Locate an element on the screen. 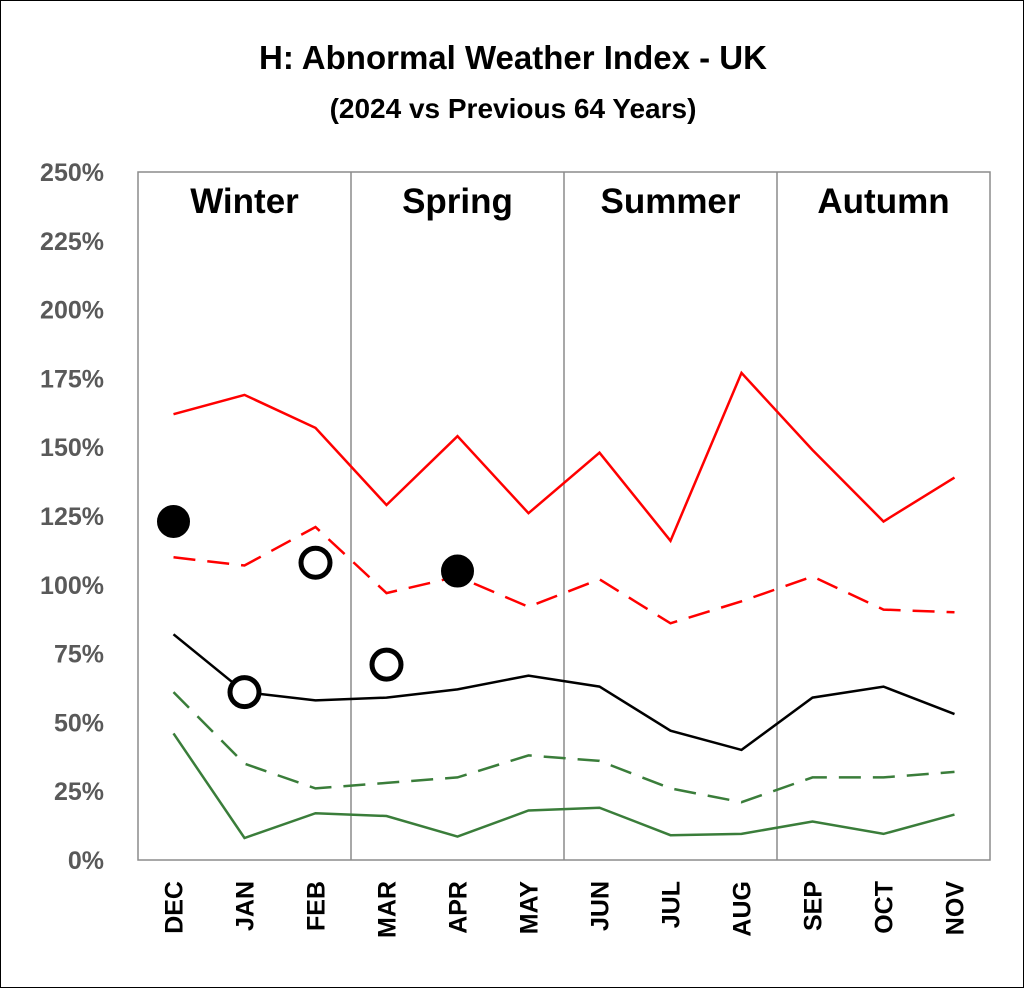 This screenshot has width=1024, height=992. y-tick-label: 250% is located at coordinates (72, 173).